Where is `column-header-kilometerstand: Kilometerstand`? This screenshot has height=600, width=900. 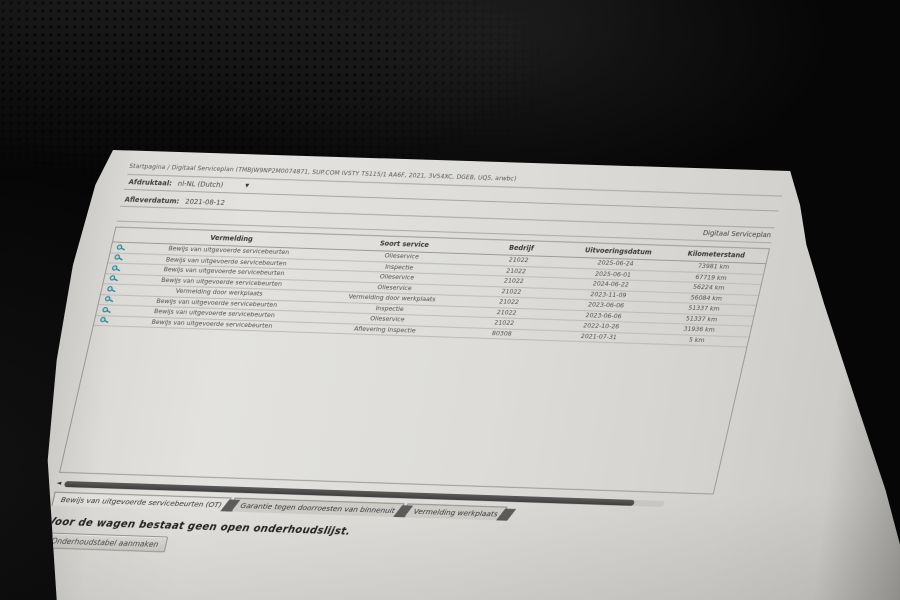
column-header-kilometerstand: Kilometerstand is located at coordinates (716, 254).